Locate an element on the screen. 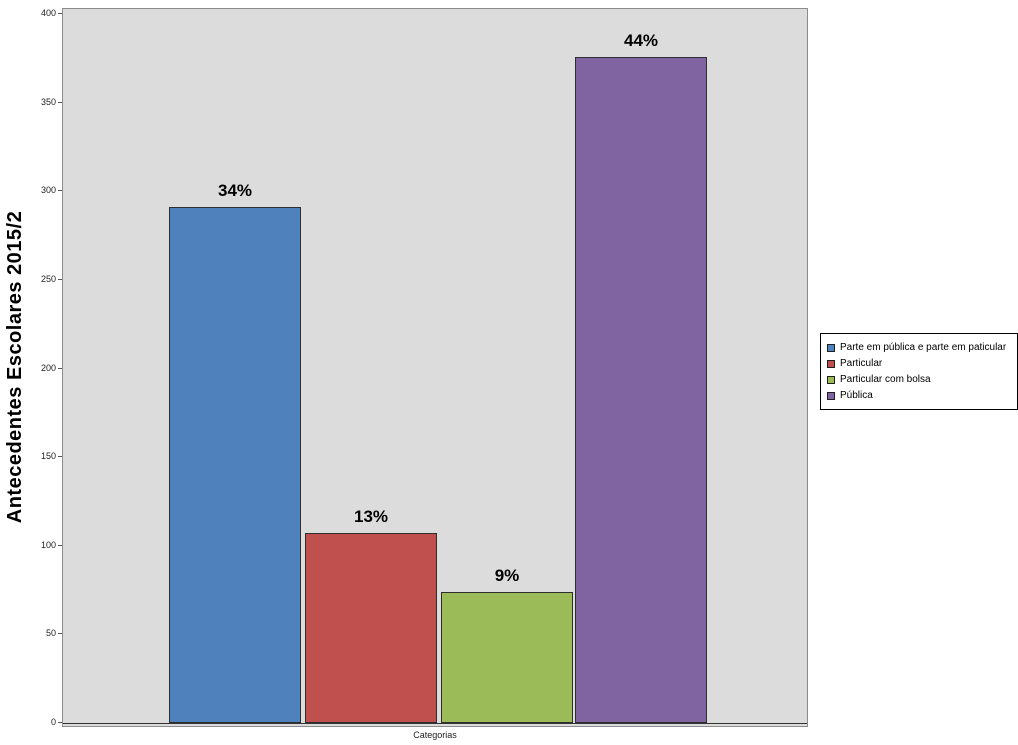 This screenshot has width=1018, height=745. legend-entry-1: Parte em pública e parte em paticular is located at coordinates (919, 347).